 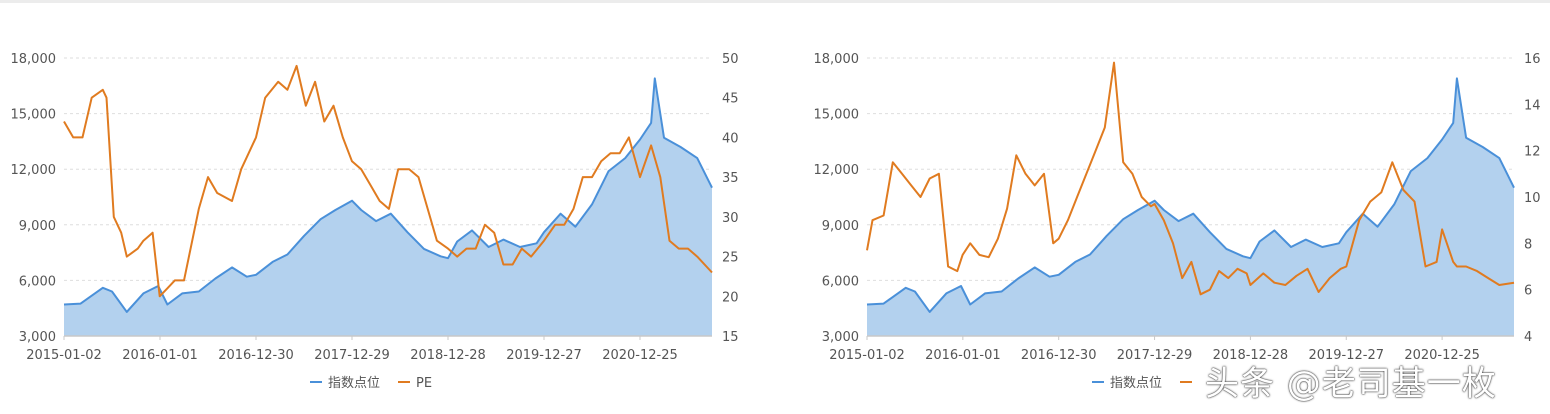 What do you see at coordinates (730, 178) in the screenshot?
I see `y-right-tick-label: 35` at bounding box center [730, 178].